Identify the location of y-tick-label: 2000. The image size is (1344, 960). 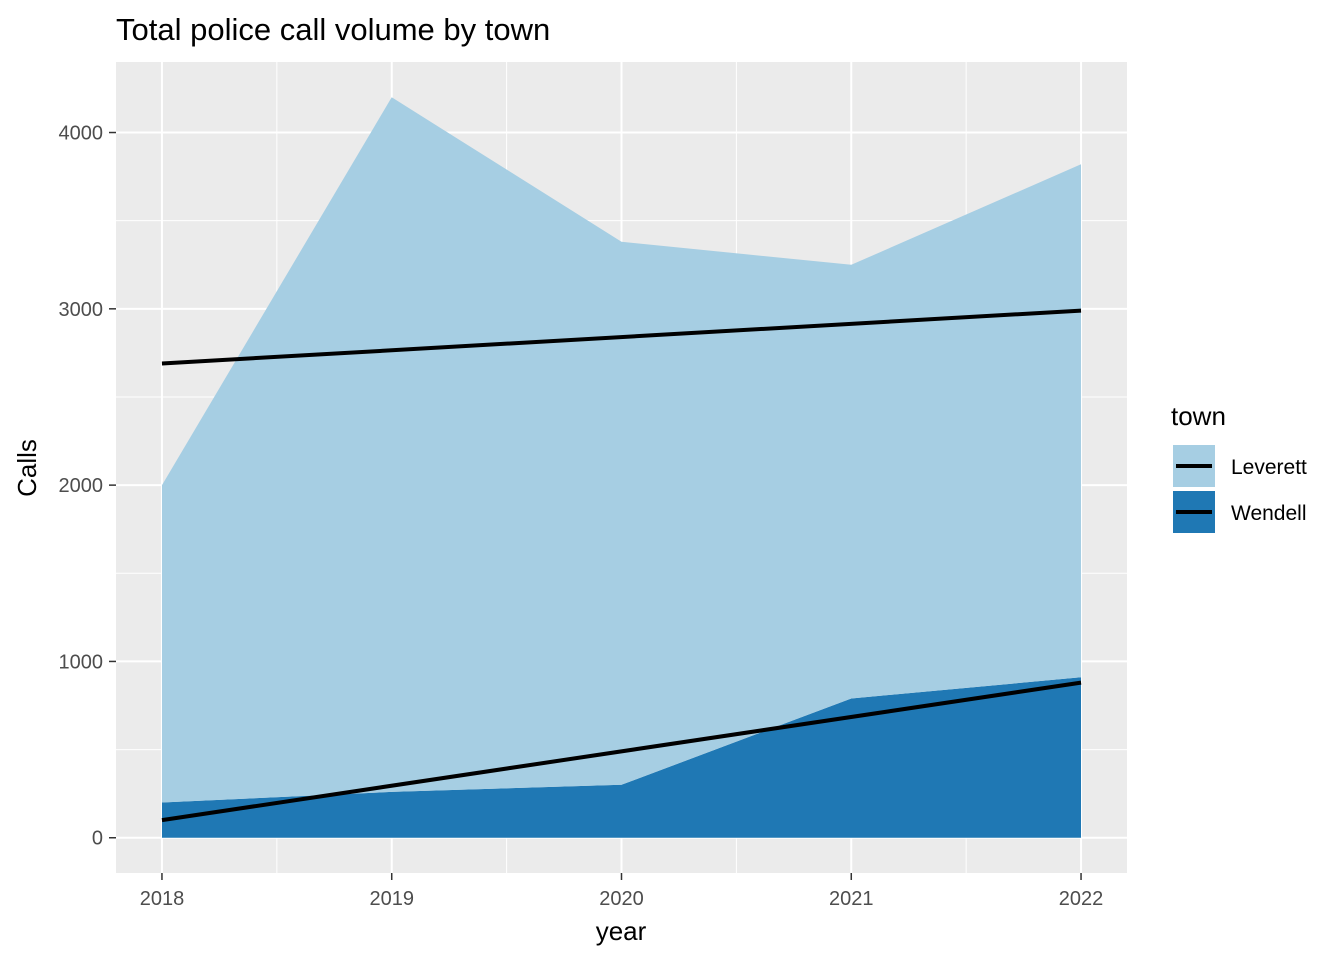
(81, 486).